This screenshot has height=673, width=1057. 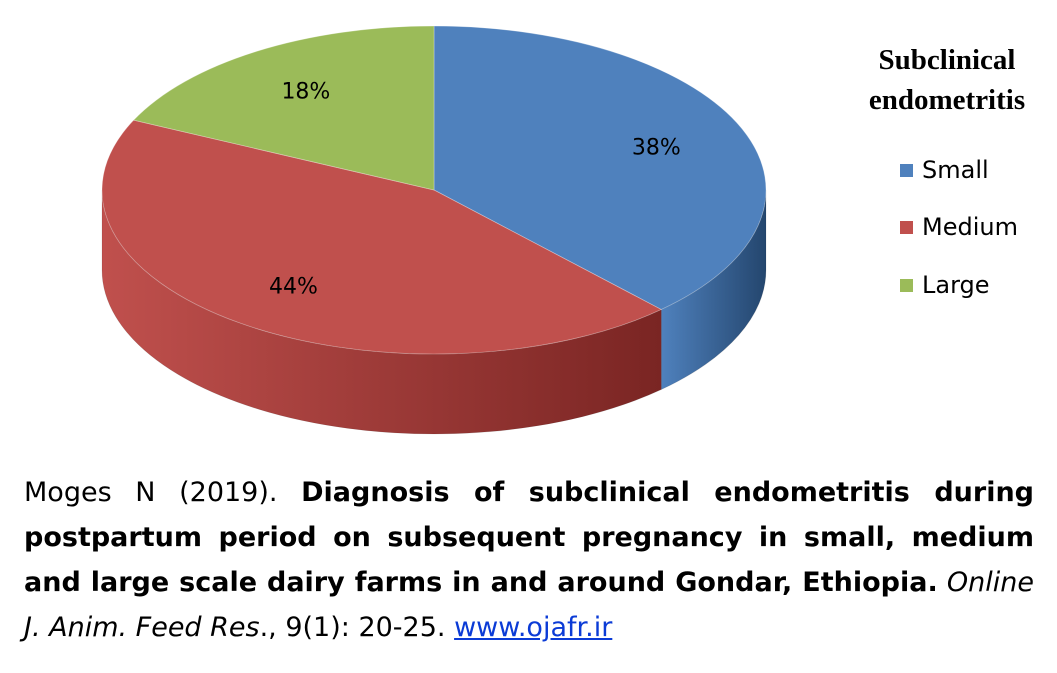 What do you see at coordinates (600, 167) in the screenshot?
I see `pie-slice-small` at bounding box center [600, 167].